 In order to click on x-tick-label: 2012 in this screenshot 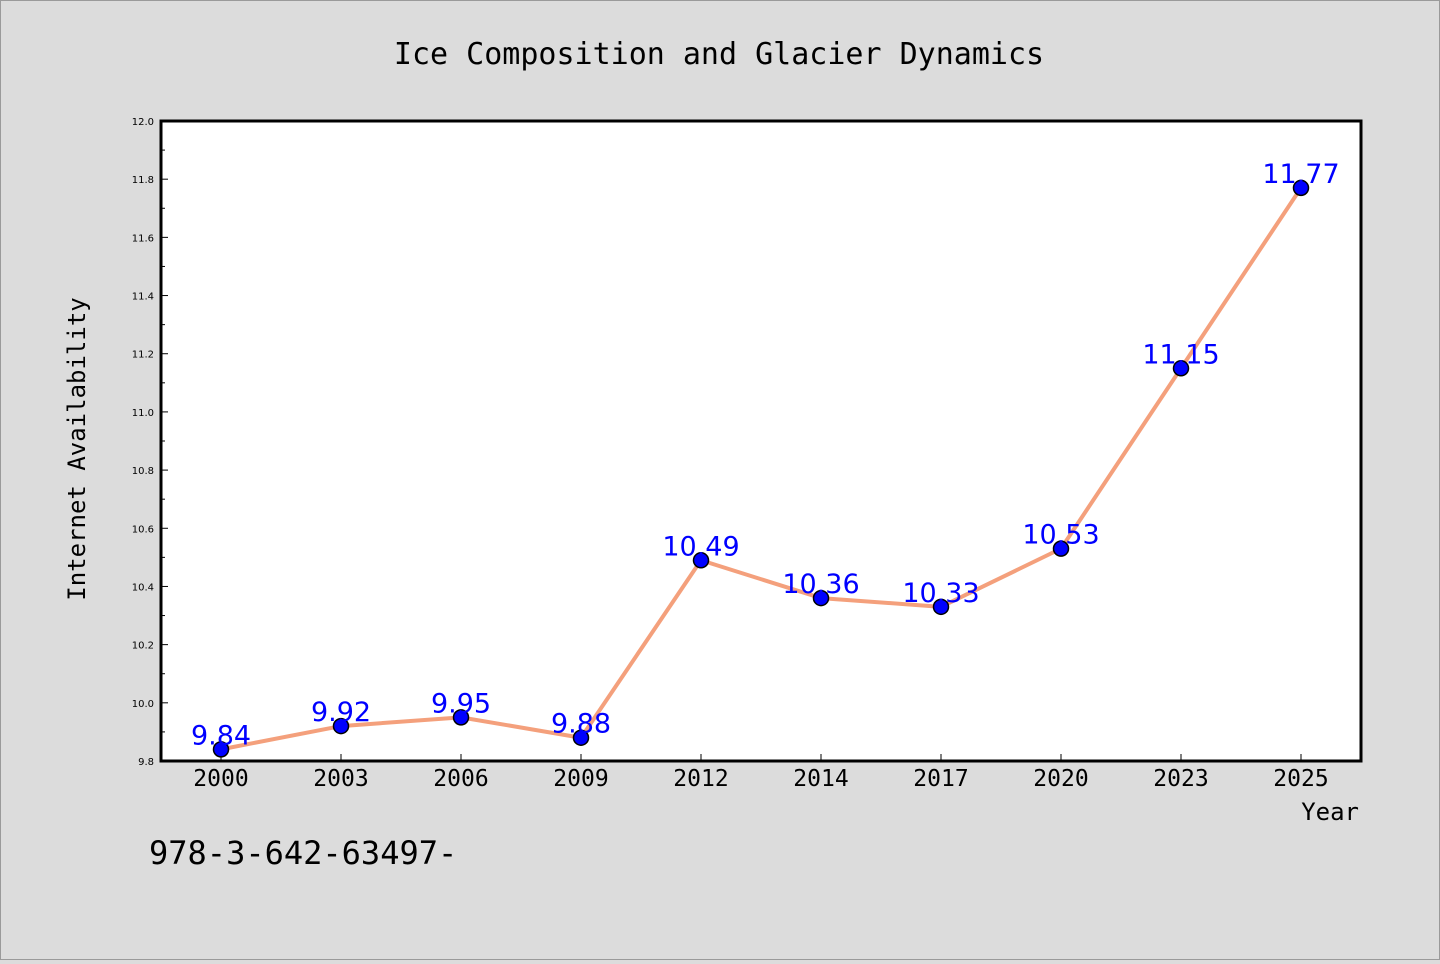, I will do `click(700, 779)`.